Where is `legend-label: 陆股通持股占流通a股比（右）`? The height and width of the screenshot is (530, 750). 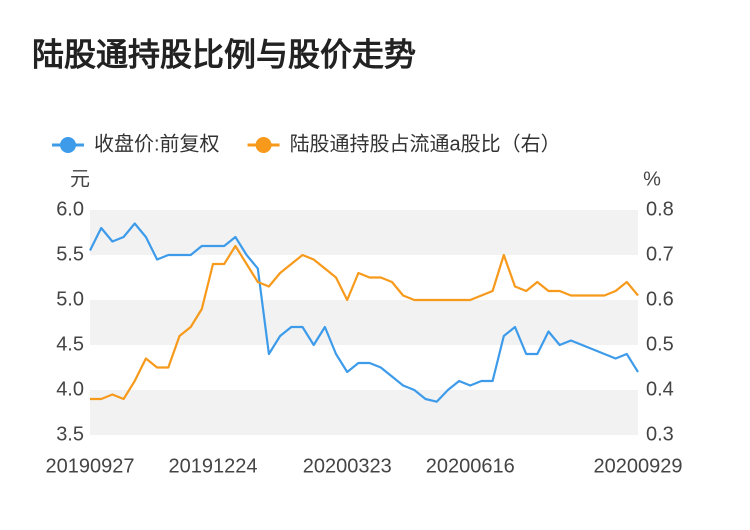 legend-label: 陆股通持股占流通a股比（右） is located at coordinates (425, 143).